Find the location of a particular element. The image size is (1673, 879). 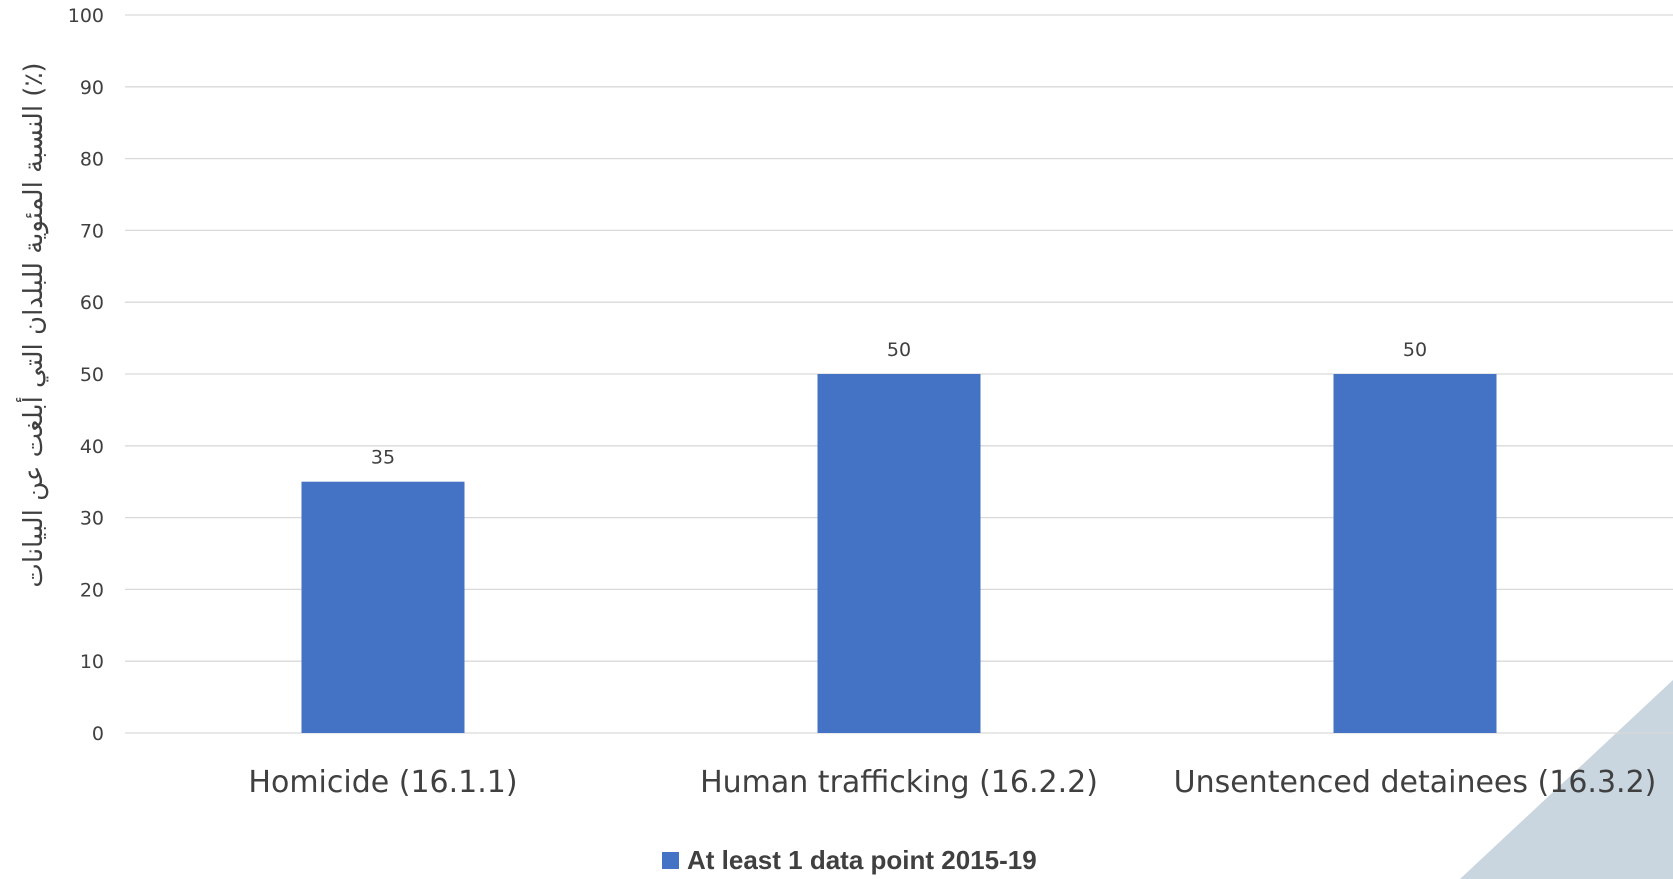

legend-swatch is located at coordinates (670, 860).